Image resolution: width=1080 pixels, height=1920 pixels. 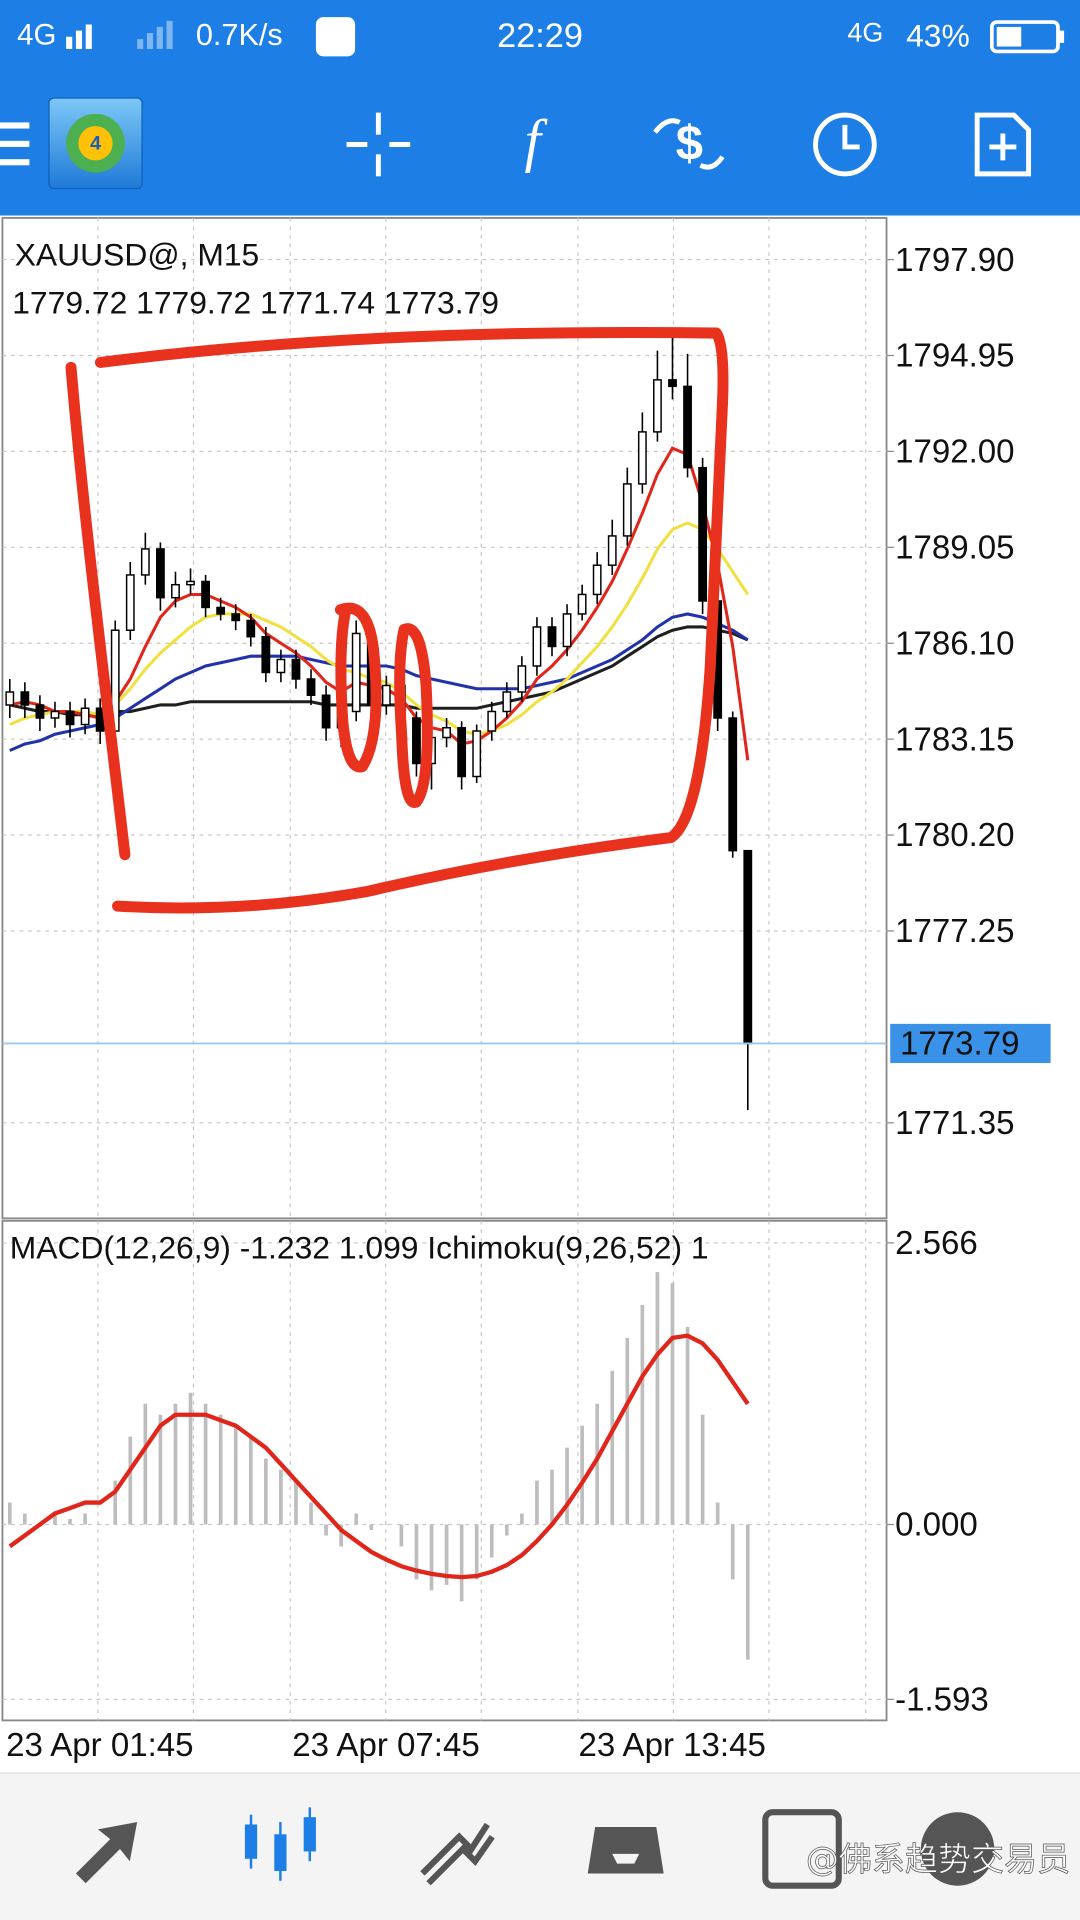 What do you see at coordinates (954, 643) in the screenshot?
I see `y-tick-label: 1786.10` at bounding box center [954, 643].